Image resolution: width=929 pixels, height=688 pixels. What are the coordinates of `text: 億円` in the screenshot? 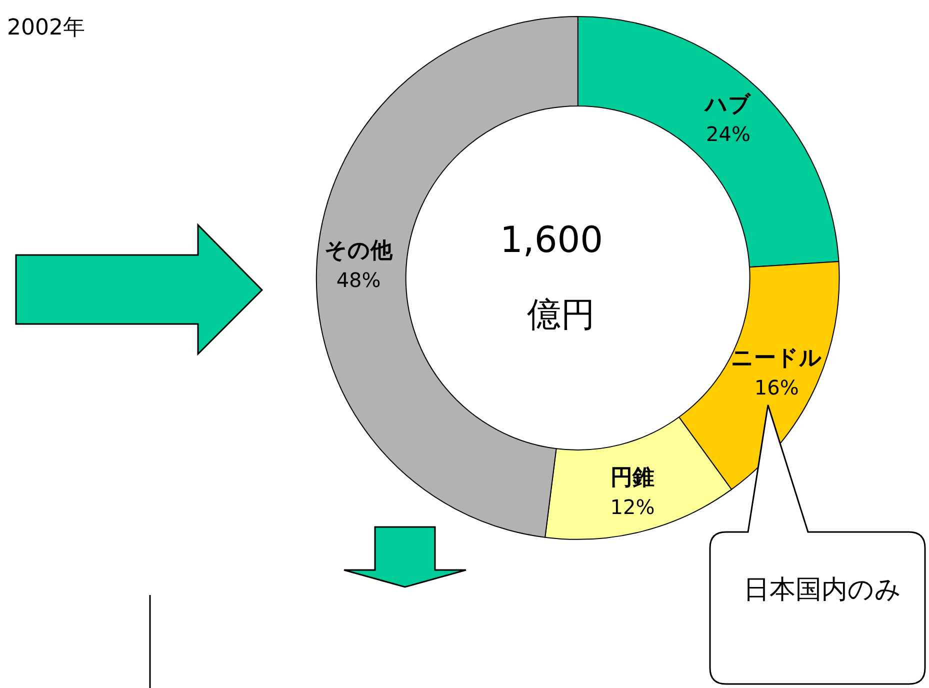 It's located at (561, 315).